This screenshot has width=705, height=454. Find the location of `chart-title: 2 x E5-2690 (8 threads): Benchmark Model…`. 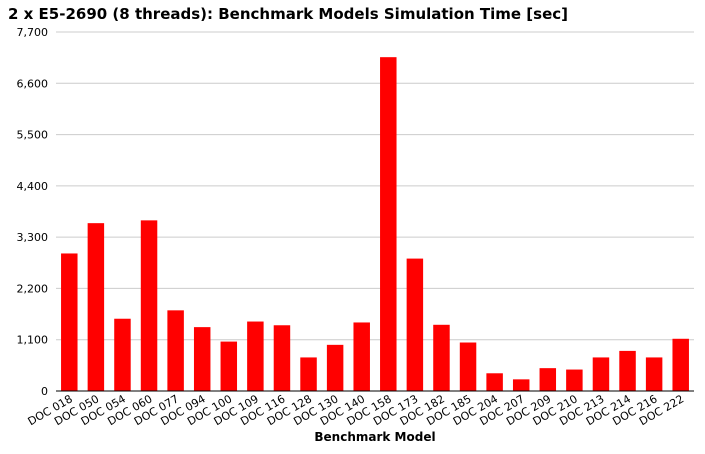

chart-title: 2 x E5-2690 (8 threads): Benchmark Model… is located at coordinates (288, 14).